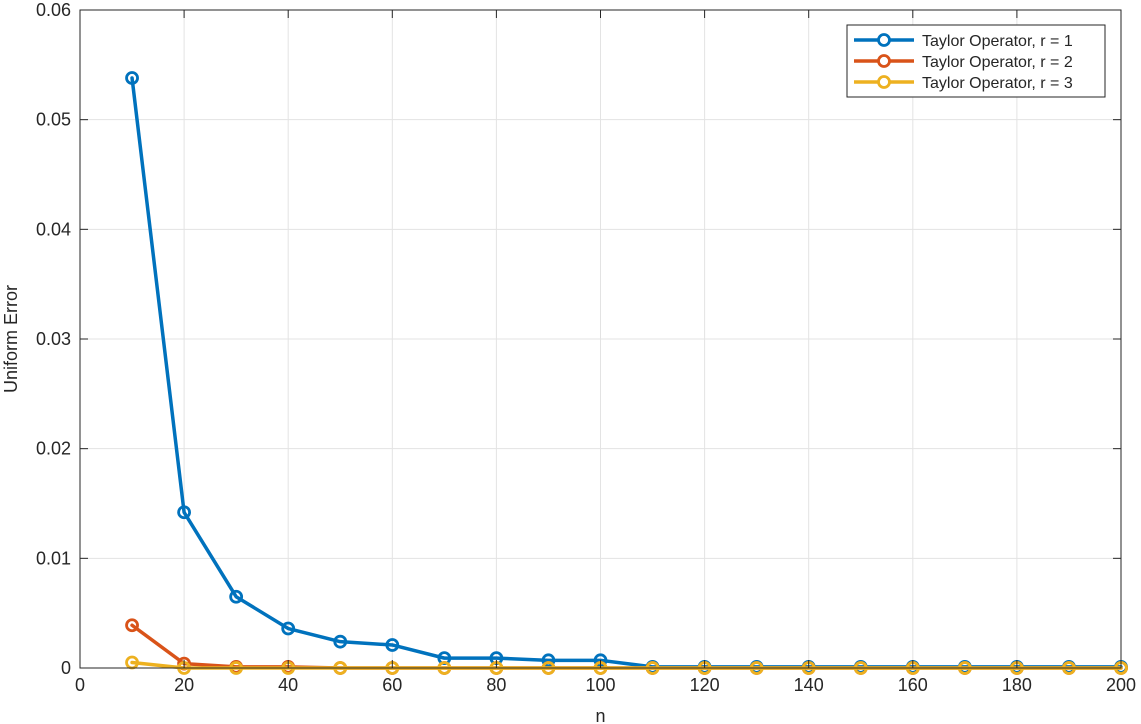 The width and height of the screenshot is (1141, 724). Describe the element at coordinates (997, 83) in the screenshot. I see `legend-label: Taylor Operator, r = 3` at that location.